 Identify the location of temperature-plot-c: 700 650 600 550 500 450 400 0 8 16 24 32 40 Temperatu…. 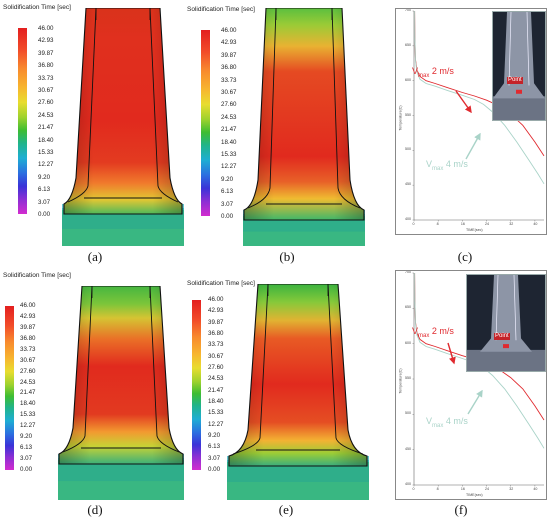
(471, 121).